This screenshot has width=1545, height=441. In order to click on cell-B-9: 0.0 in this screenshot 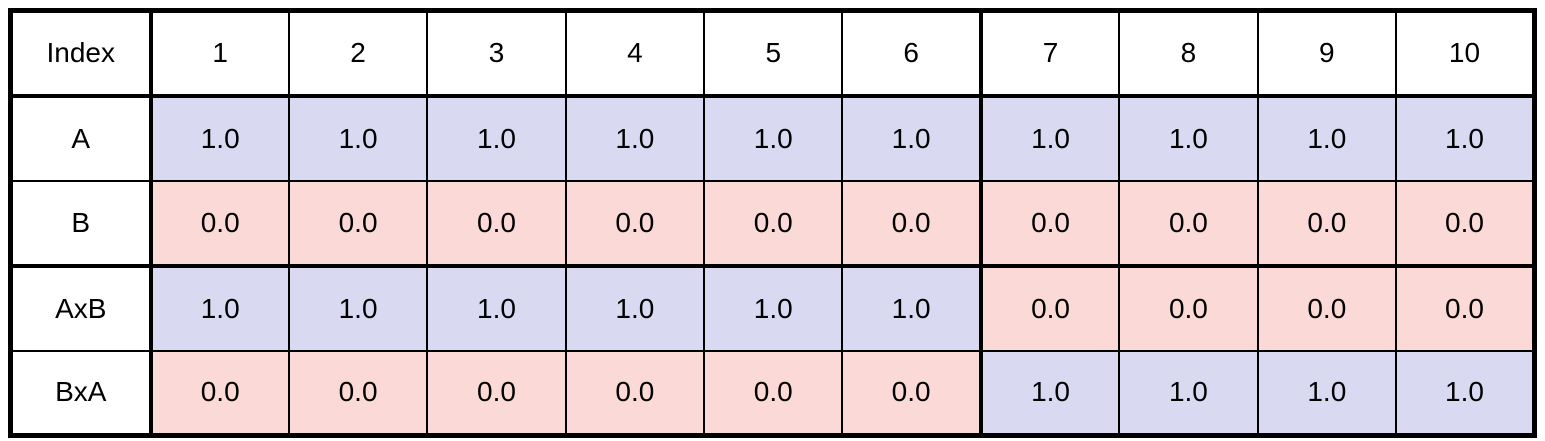, I will do `click(1327, 223)`.